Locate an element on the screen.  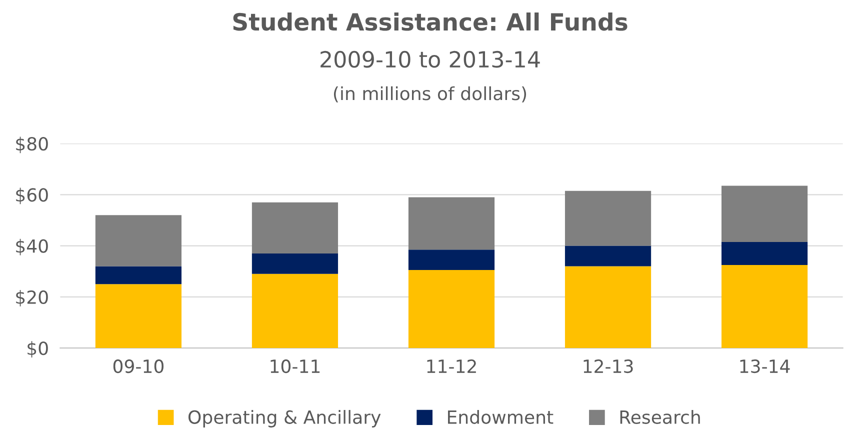
y-tick-label: $20 is located at coordinates (32, 298).